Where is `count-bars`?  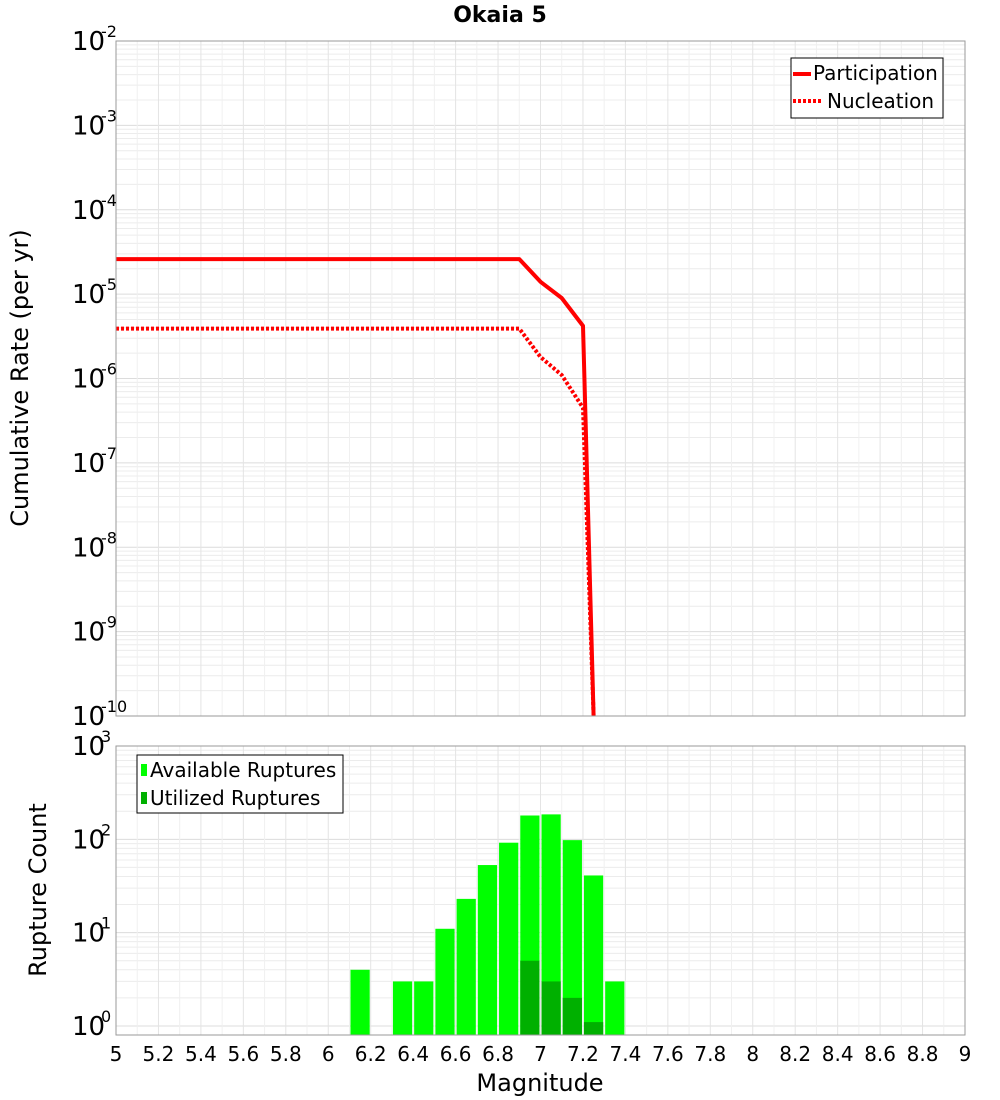 count-bars is located at coordinates (487, 924).